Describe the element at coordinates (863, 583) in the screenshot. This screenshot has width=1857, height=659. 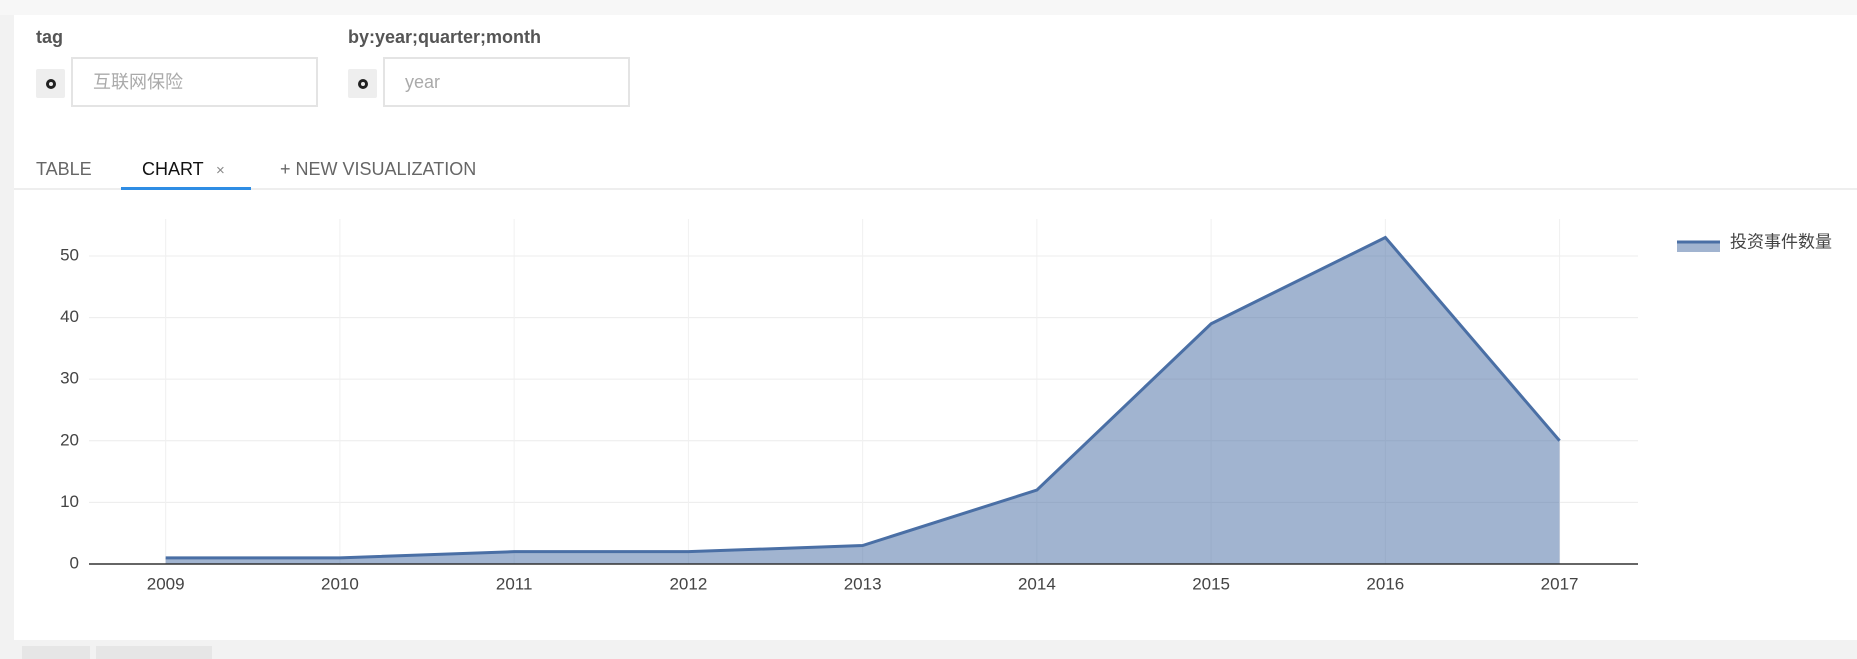
I see `x-tick-label: 2013` at that location.